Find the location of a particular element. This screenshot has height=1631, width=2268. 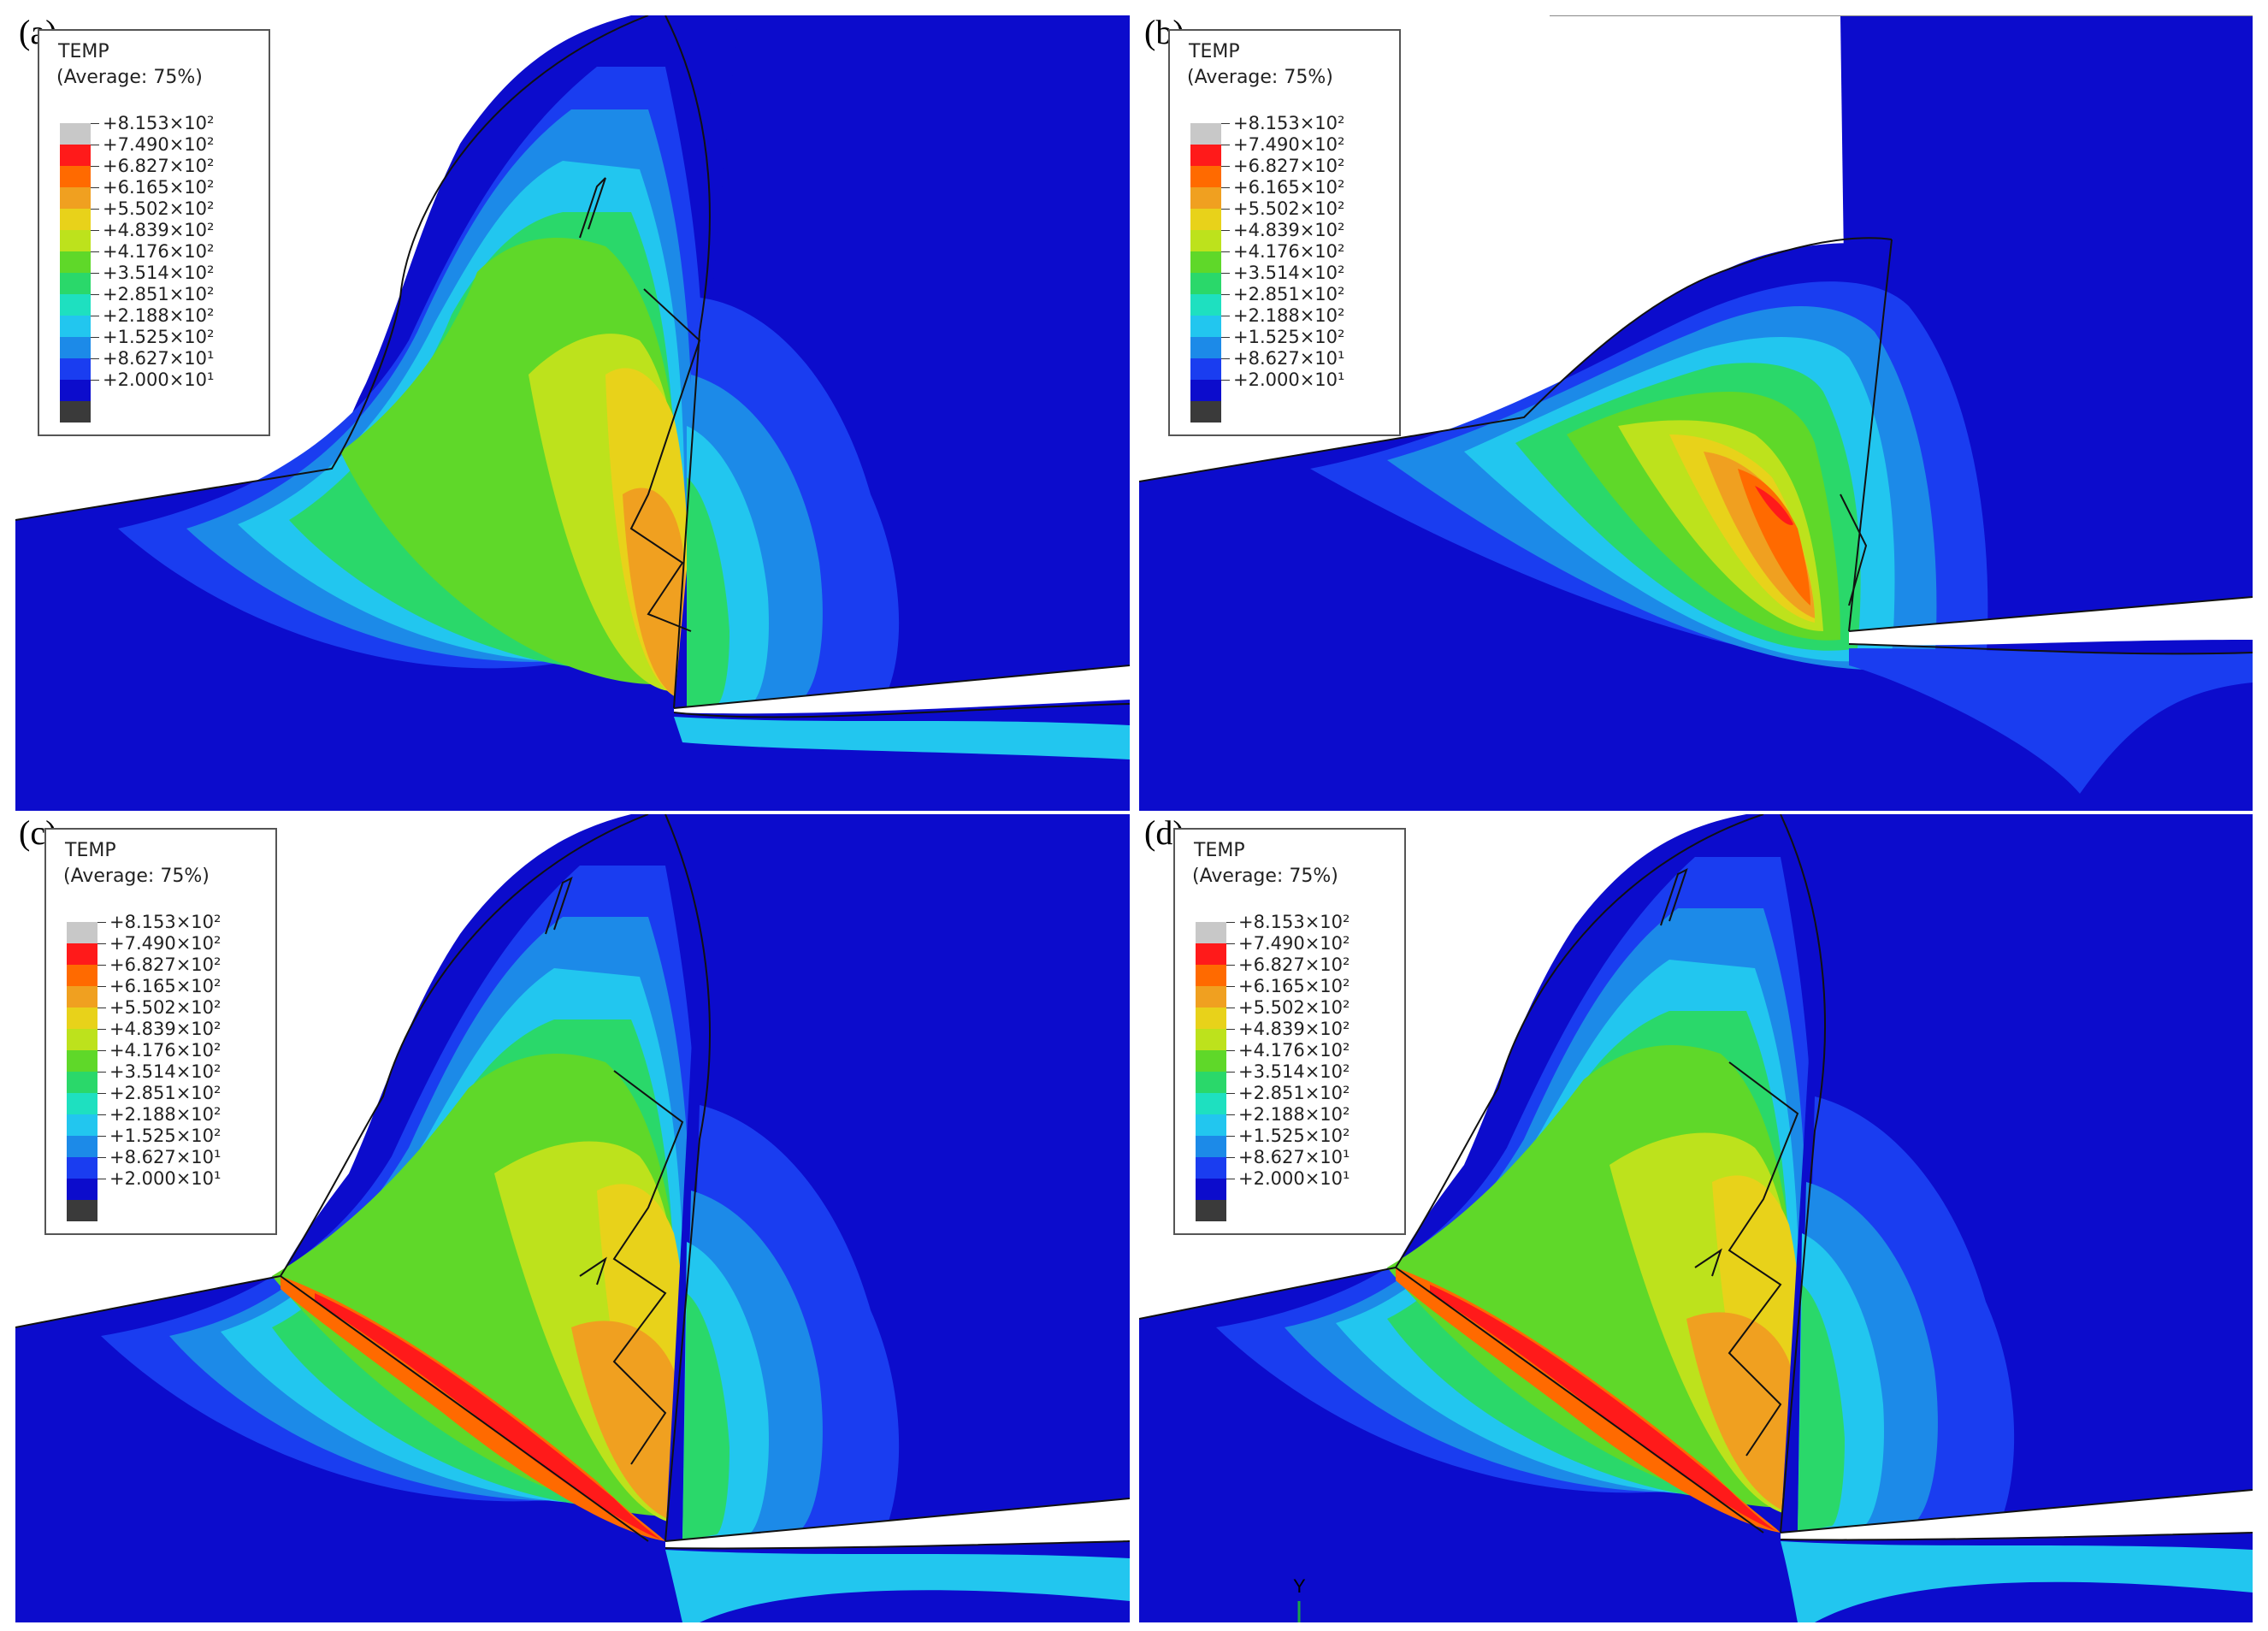

axis-triad-label: Y is located at coordinates (1299, 1586).